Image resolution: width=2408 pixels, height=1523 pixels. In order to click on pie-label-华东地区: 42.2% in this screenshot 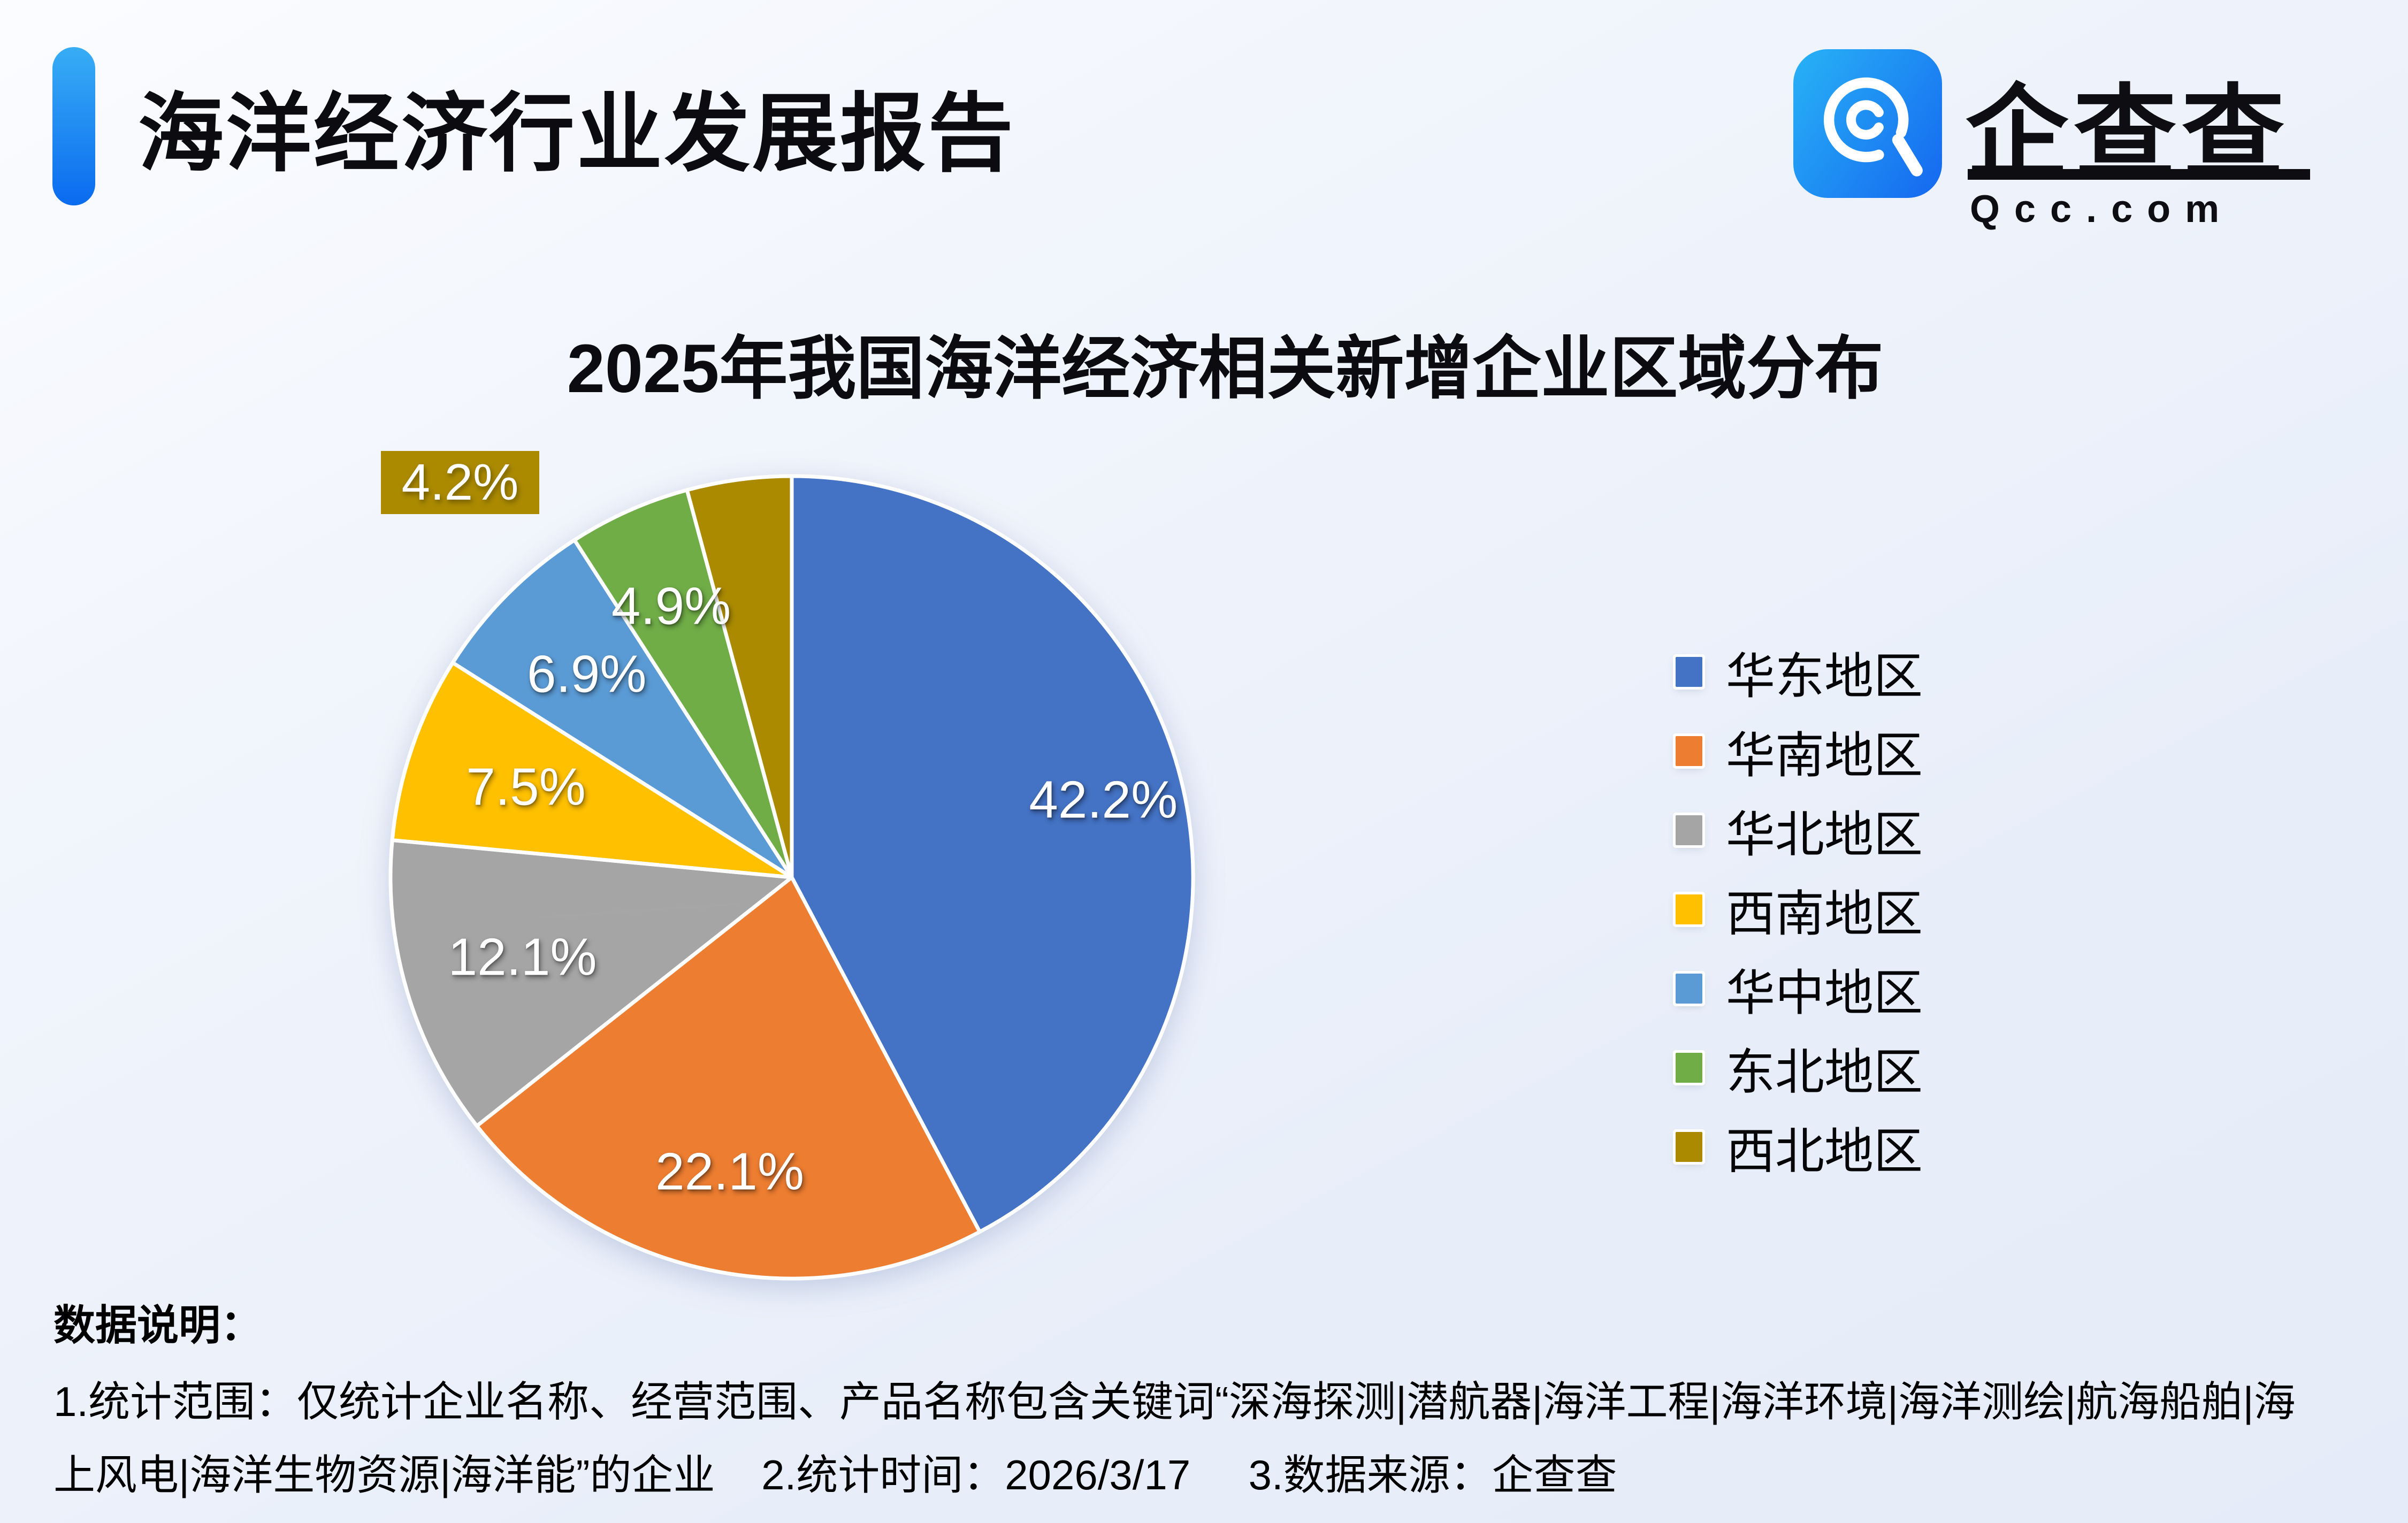, I will do `click(1103, 800)`.